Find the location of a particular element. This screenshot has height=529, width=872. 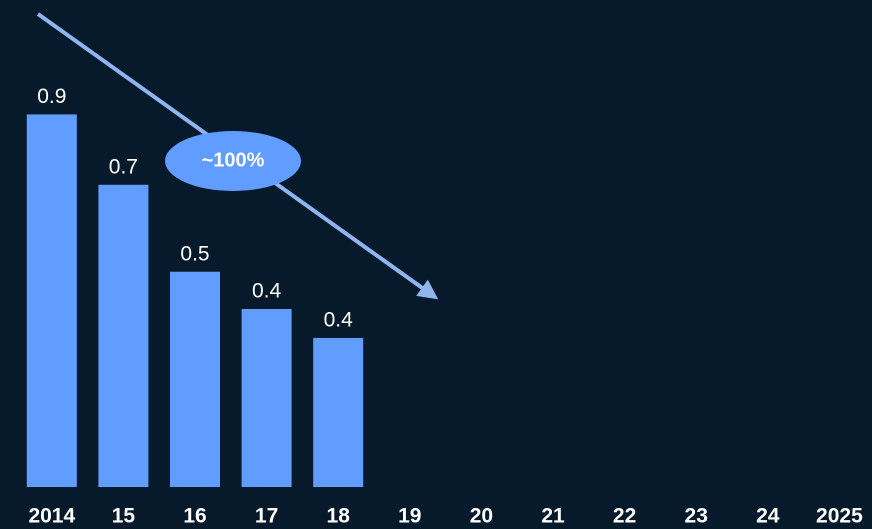

x-tick-label: 21 is located at coordinates (553, 516).